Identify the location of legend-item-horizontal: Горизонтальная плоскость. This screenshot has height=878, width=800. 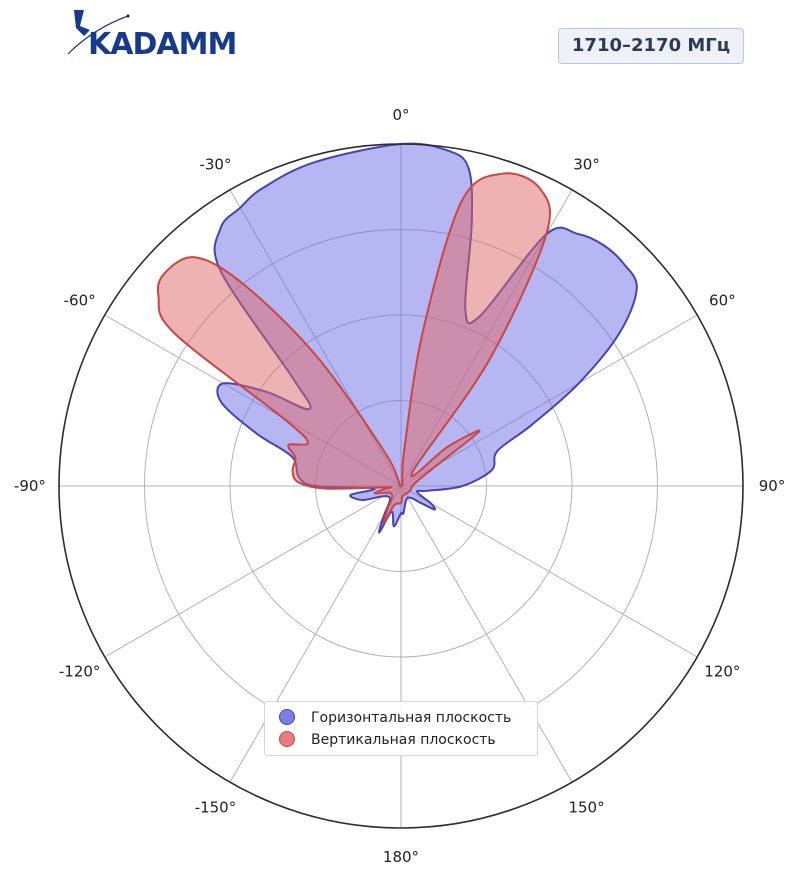
(395, 718).